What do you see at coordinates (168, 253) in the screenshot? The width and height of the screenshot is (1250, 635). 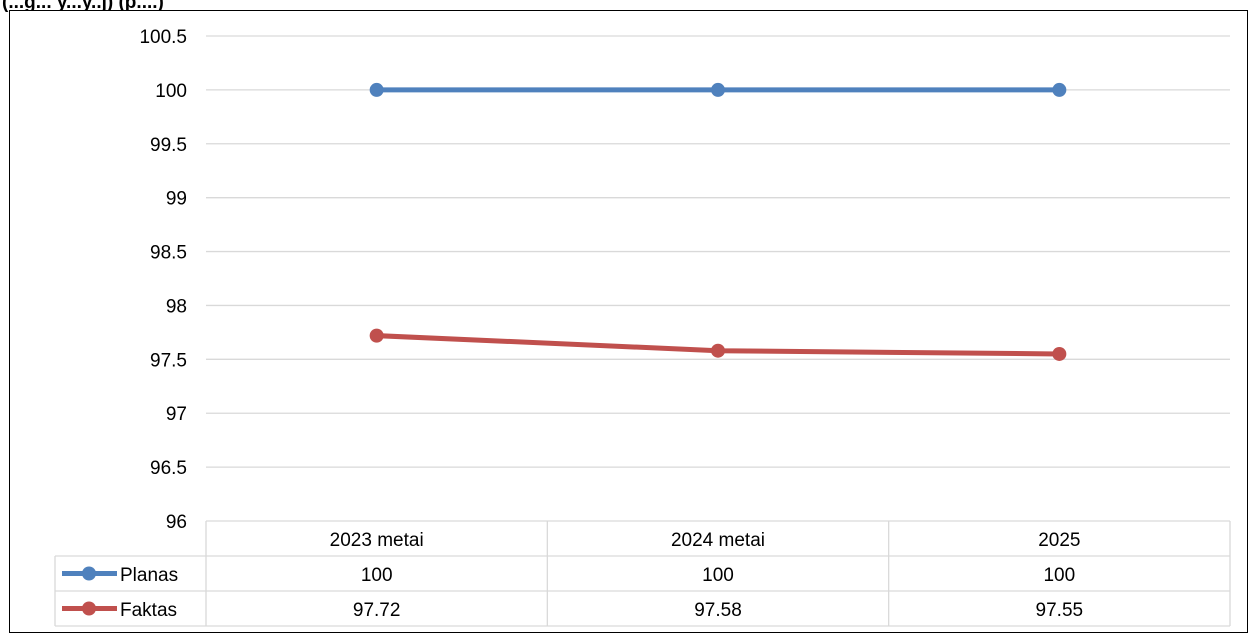 I see `y-tick-label: 98.5` at bounding box center [168, 253].